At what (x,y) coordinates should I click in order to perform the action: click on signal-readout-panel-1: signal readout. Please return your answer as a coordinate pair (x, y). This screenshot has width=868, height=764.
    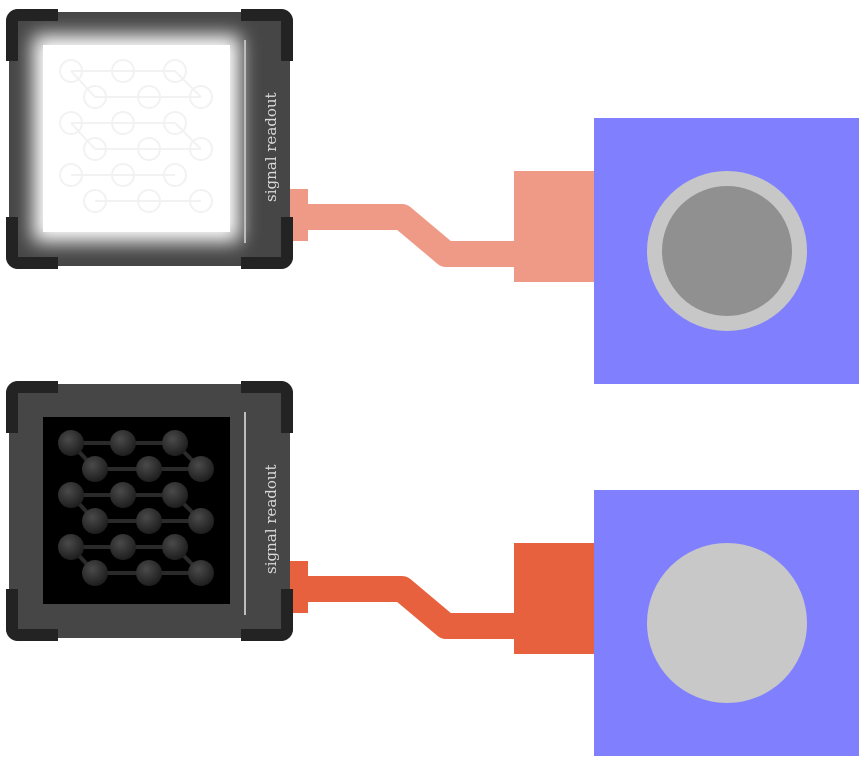
    Looking at the image, I should click on (149, 139).